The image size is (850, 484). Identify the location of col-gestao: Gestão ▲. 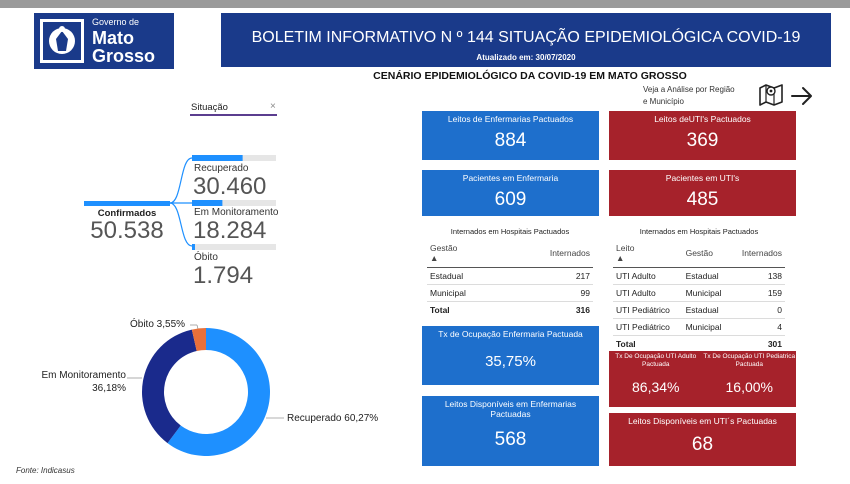
(466, 254).